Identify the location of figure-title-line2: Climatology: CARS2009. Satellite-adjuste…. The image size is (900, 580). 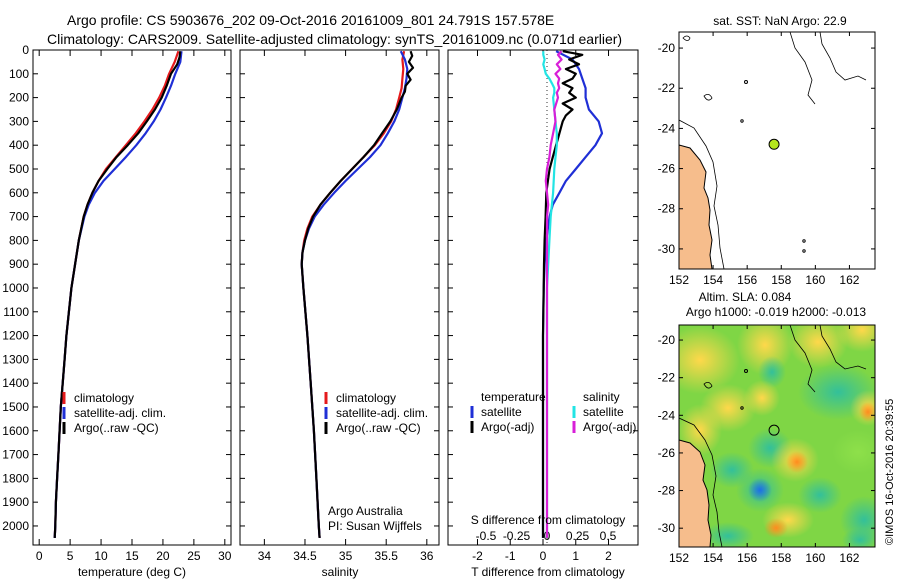
(334, 39).